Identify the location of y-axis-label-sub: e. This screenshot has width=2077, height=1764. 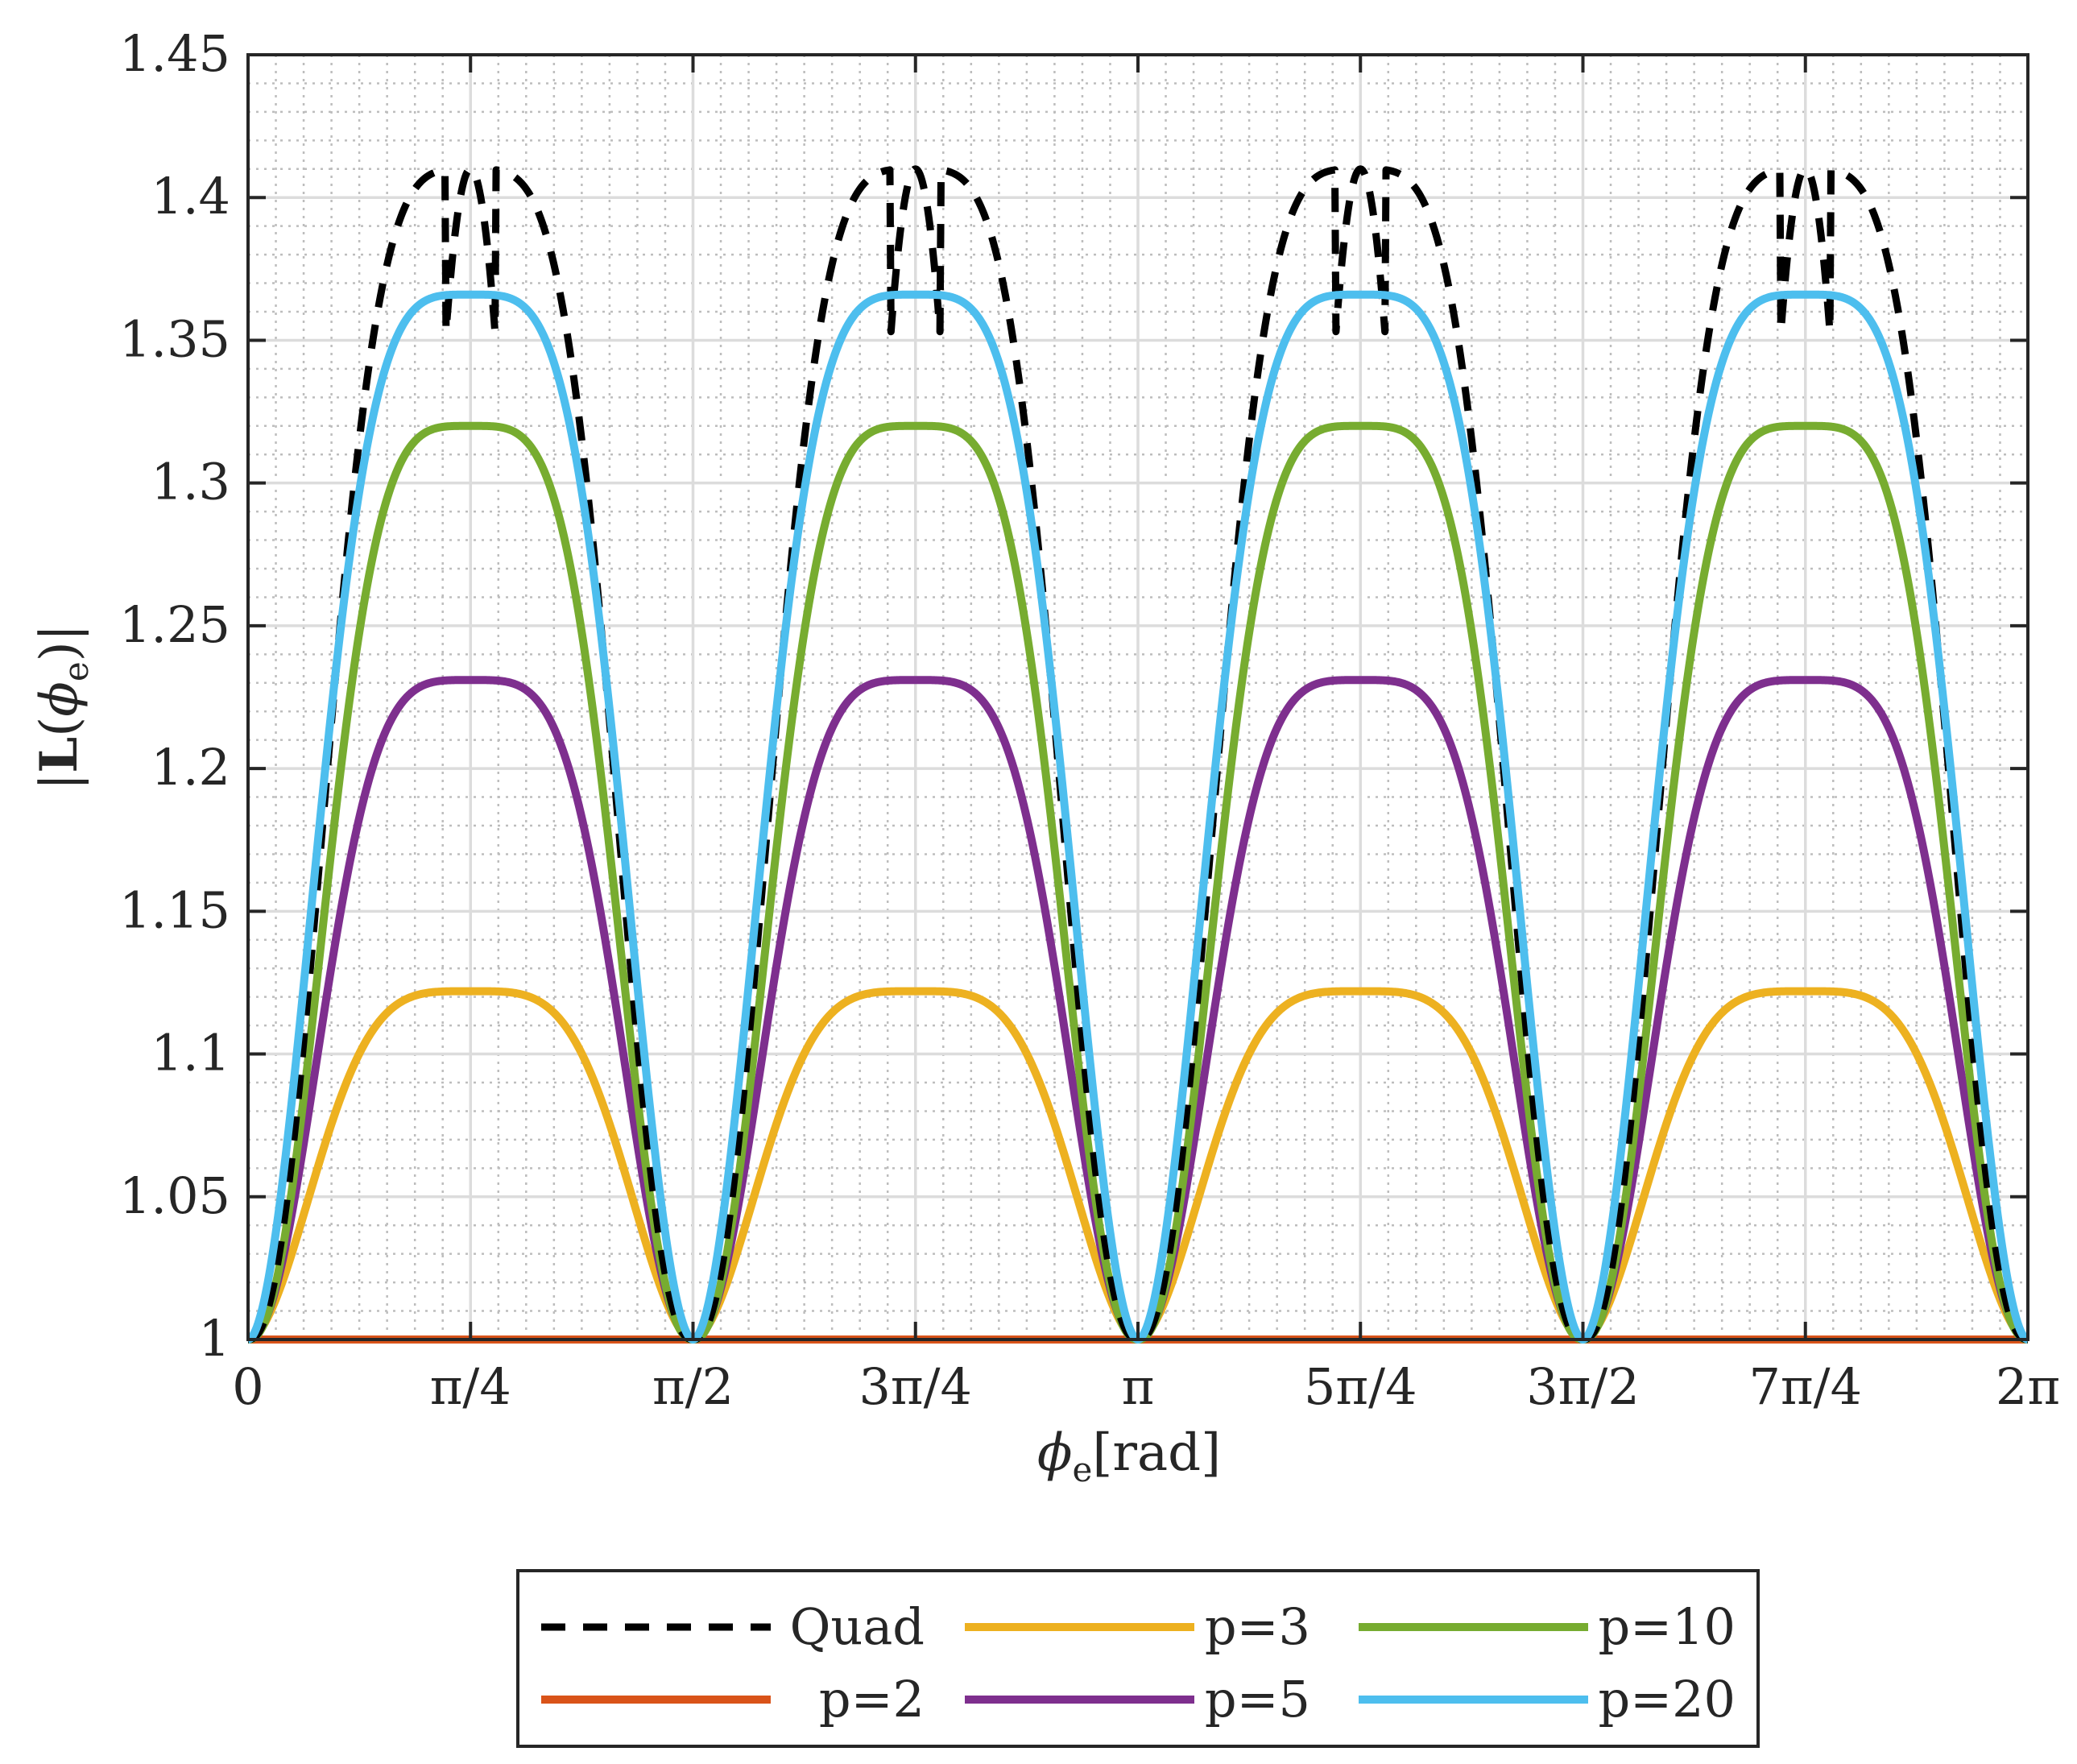
(76, 671).